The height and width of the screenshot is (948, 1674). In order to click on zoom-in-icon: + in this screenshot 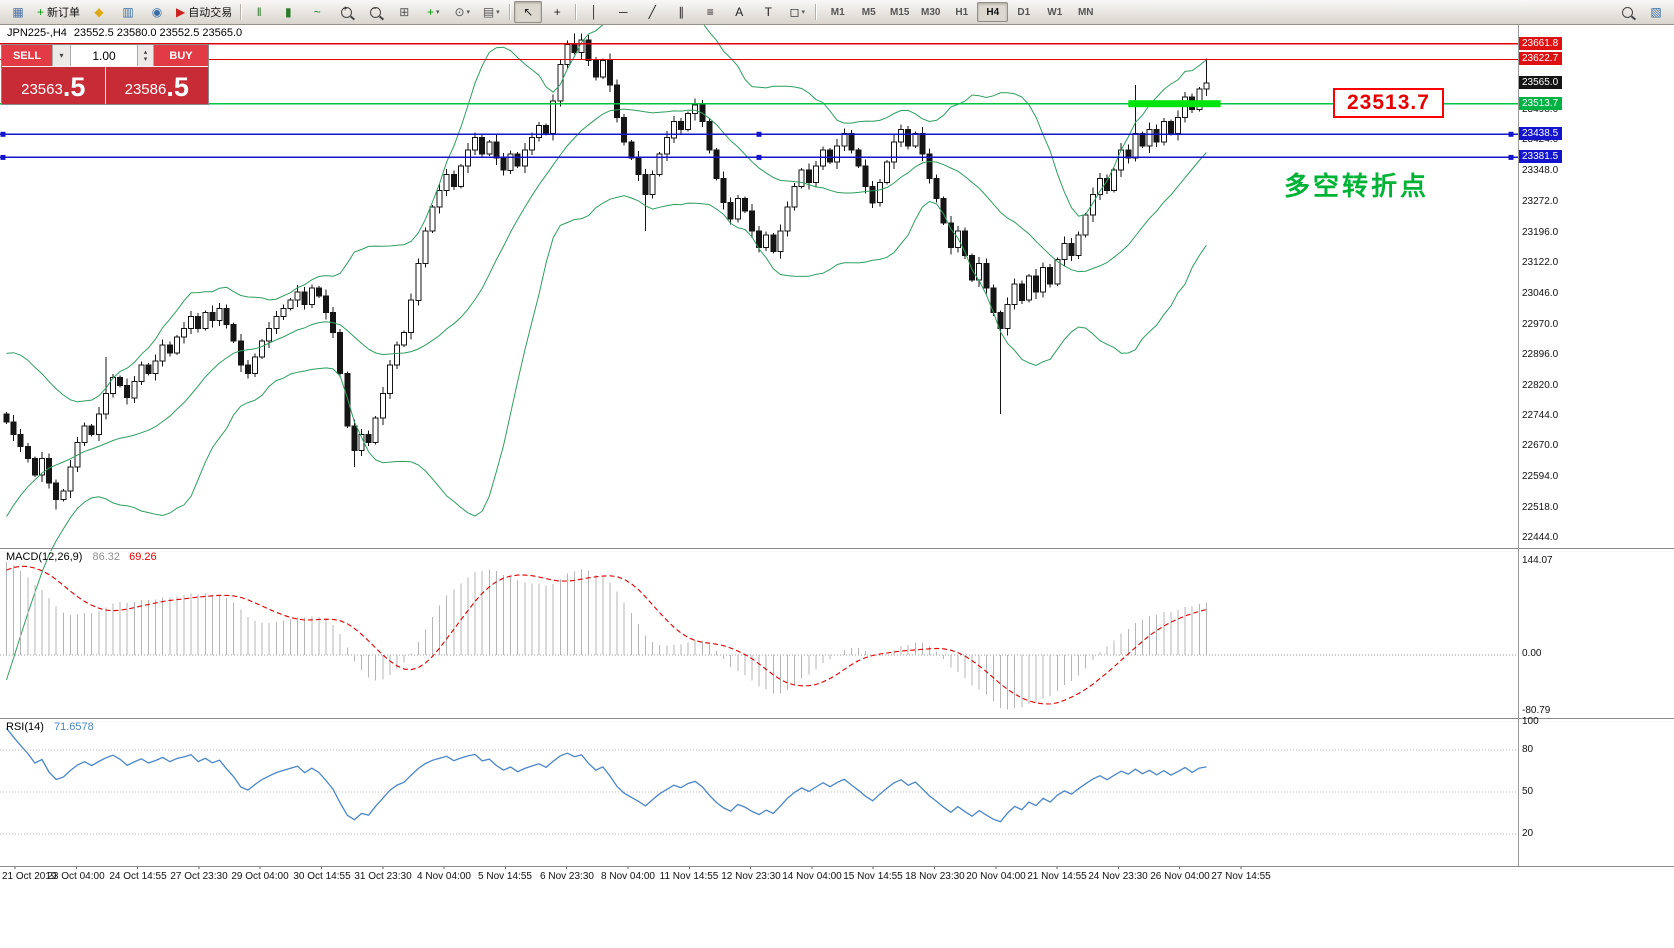, I will do `click(346, 12)`.